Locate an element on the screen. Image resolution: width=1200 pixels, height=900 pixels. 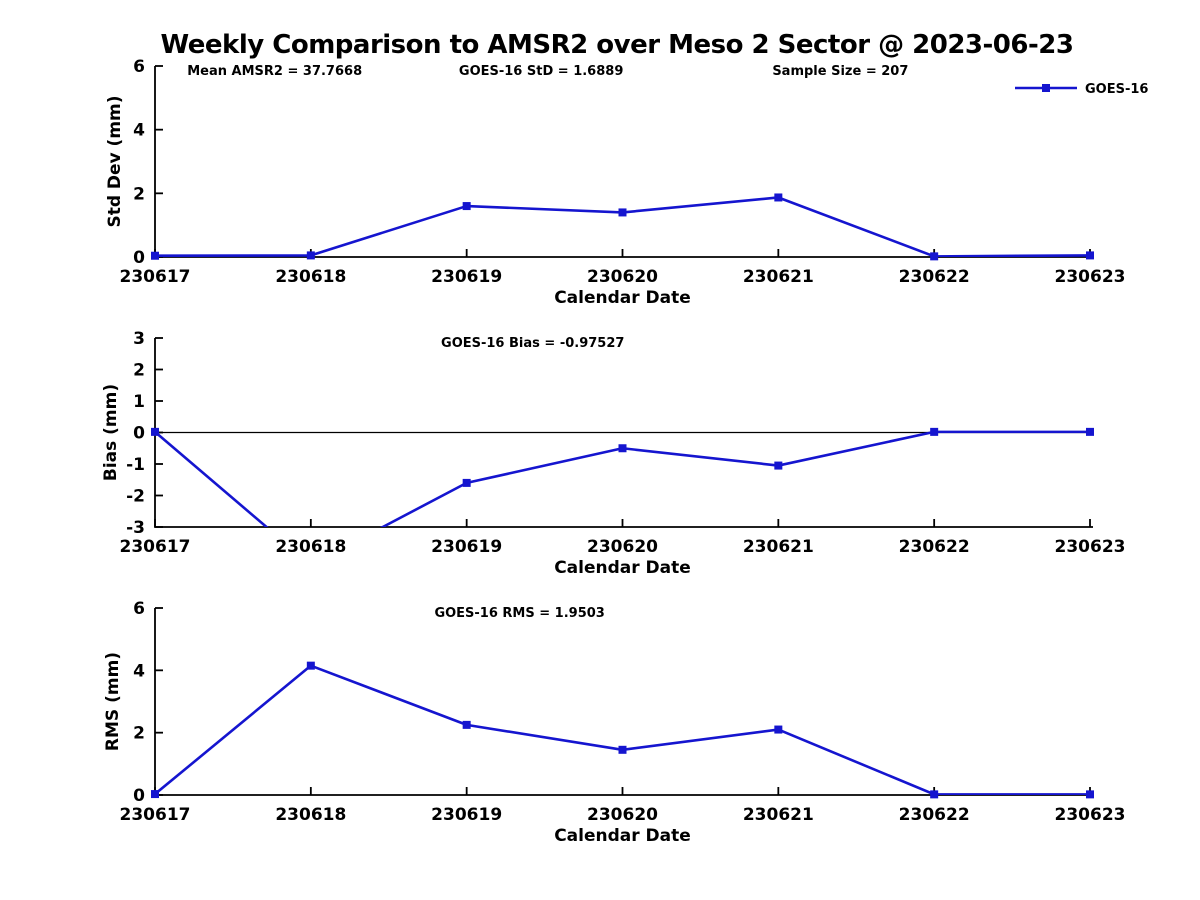
y-tick-label: -2 is located at coordinates (135, 497).